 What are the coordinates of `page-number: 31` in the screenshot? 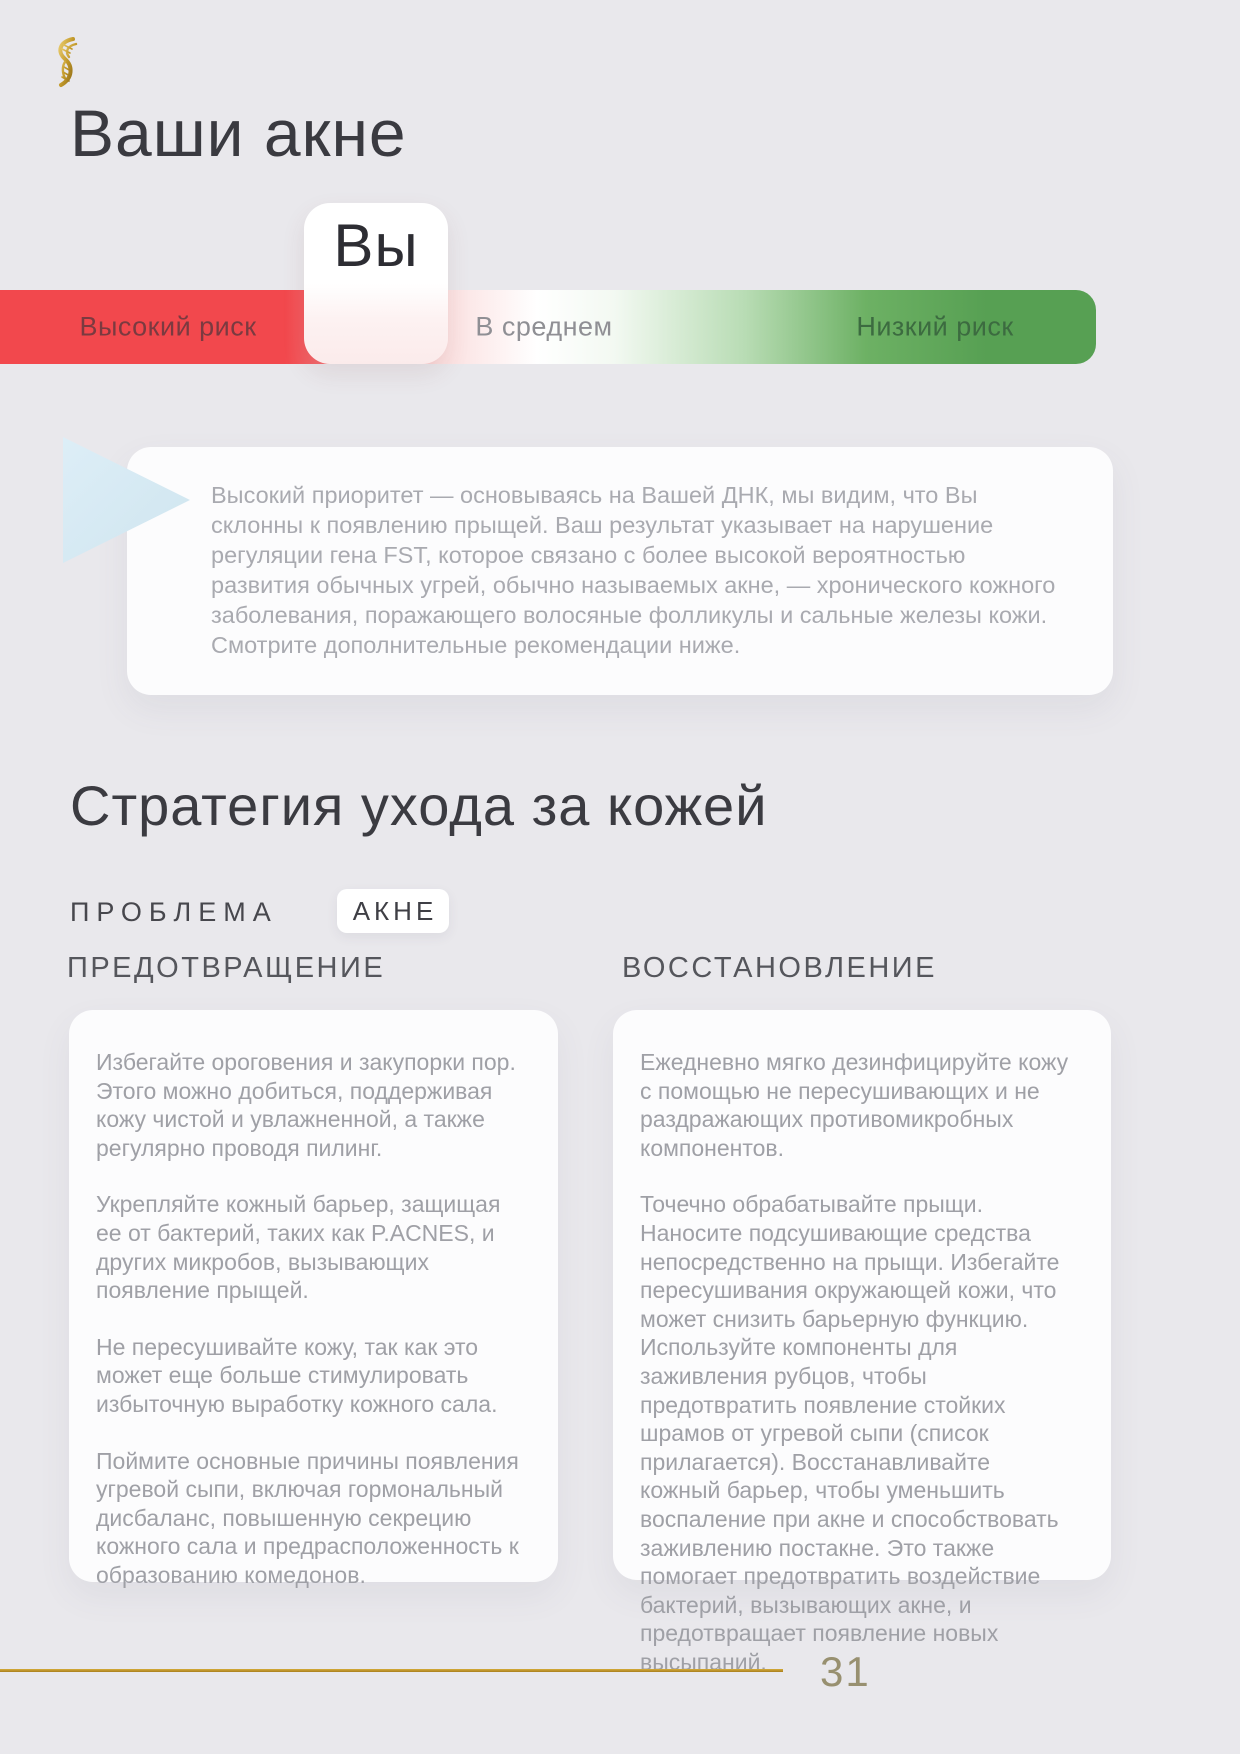 It's located at (845, 1671).